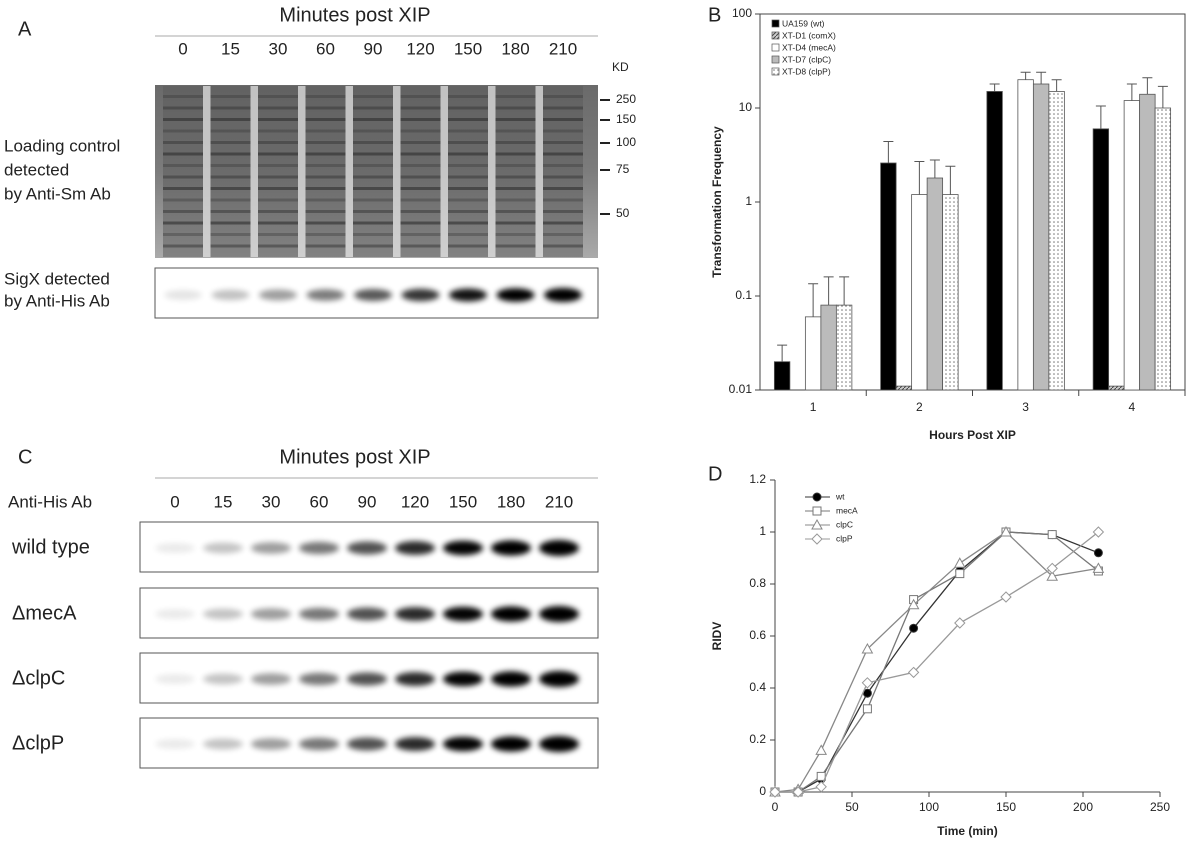  Describe the element at coordinates (742, 13) in the screenshot. I see `y-tick-label: 100` at that location.